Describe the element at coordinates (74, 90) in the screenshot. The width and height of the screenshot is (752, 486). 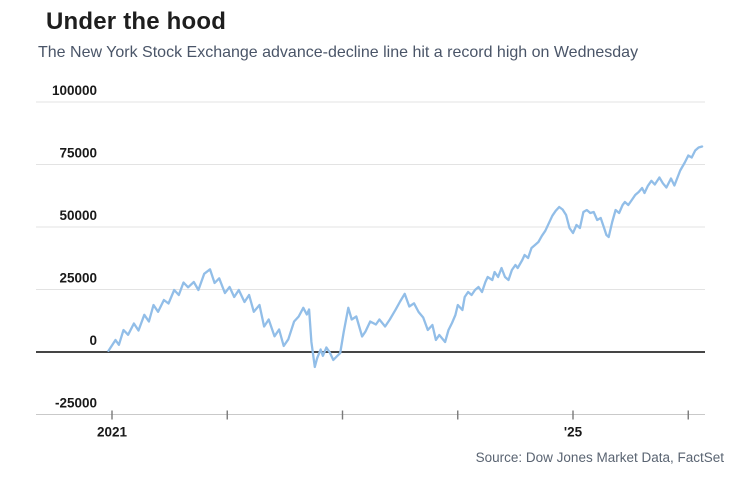
I see `y-axis-tick-label: 100000` at that location.